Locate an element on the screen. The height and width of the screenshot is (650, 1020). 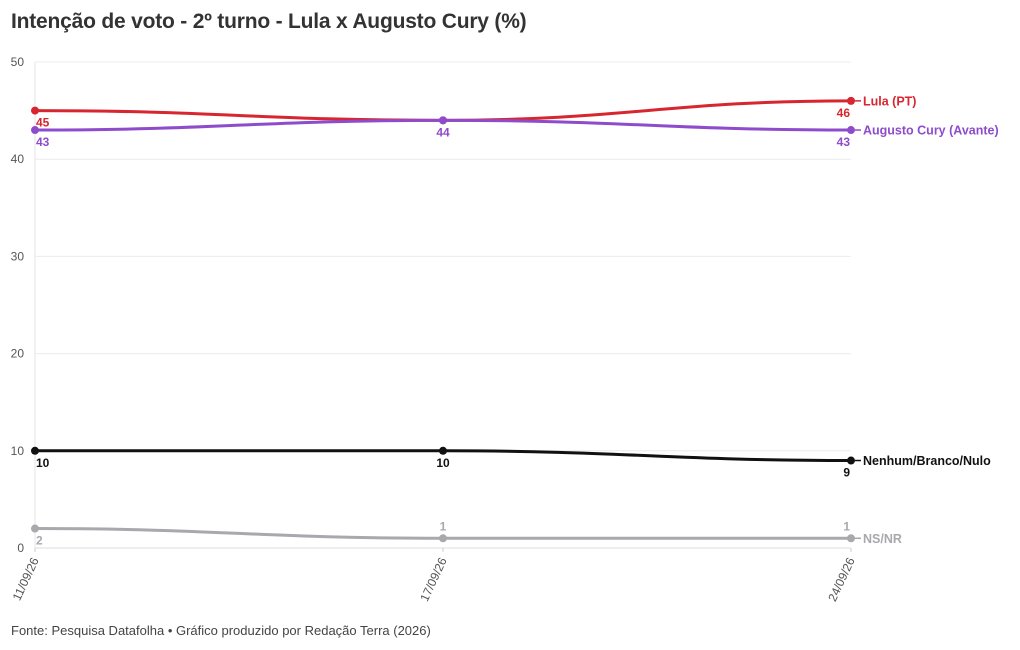
series-name-label: Lula (PT) is located at coordinates (889, 101).